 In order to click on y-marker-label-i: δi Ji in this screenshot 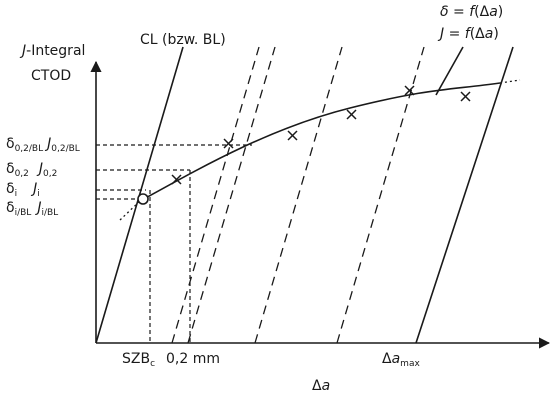, I will do `click(23, 190)`.